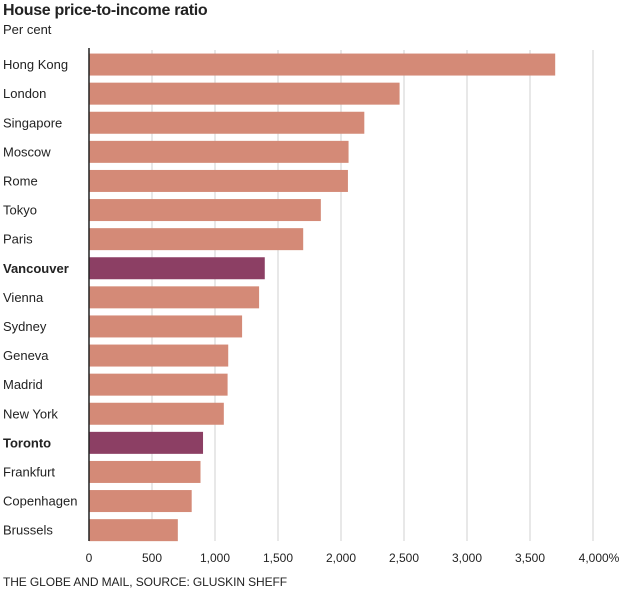 This screenshot has height=596, width=620. What do you see at coordinates (29, 471) in the screenshot?
I see `category-label: Frankfurt` at bounding box center [29, 471].